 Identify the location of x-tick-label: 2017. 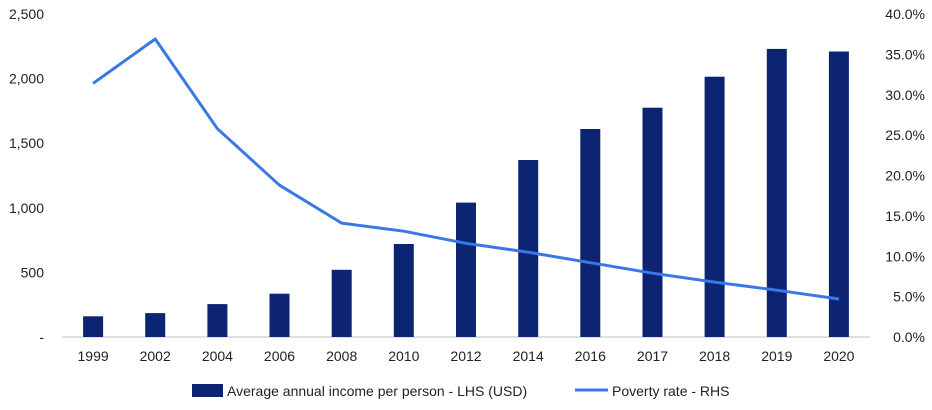
(652, 356).